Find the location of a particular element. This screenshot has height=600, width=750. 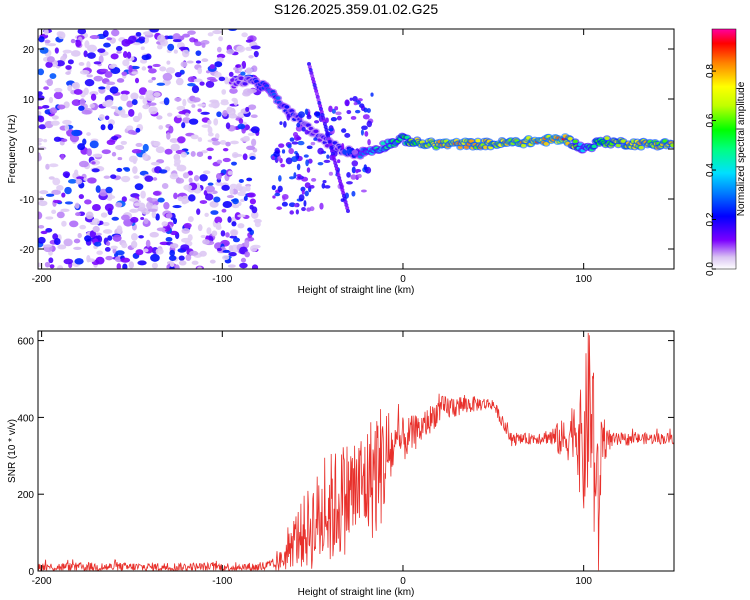

y-tick-label: 0 is located at coordinates (31, 572).